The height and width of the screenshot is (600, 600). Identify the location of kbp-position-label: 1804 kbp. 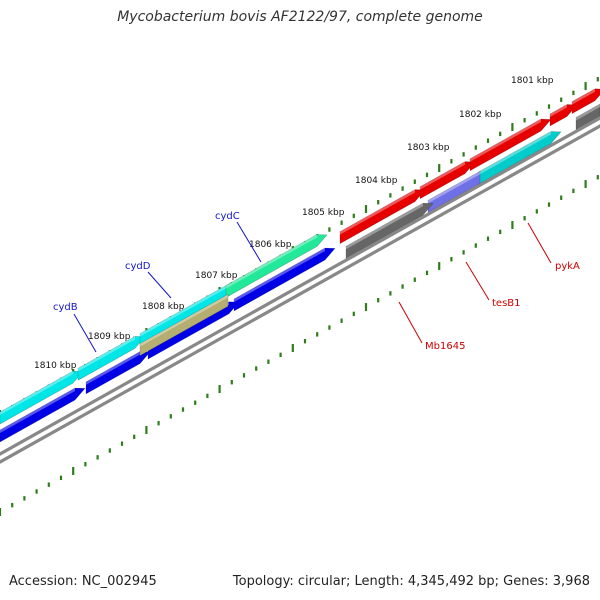
(376, 181).